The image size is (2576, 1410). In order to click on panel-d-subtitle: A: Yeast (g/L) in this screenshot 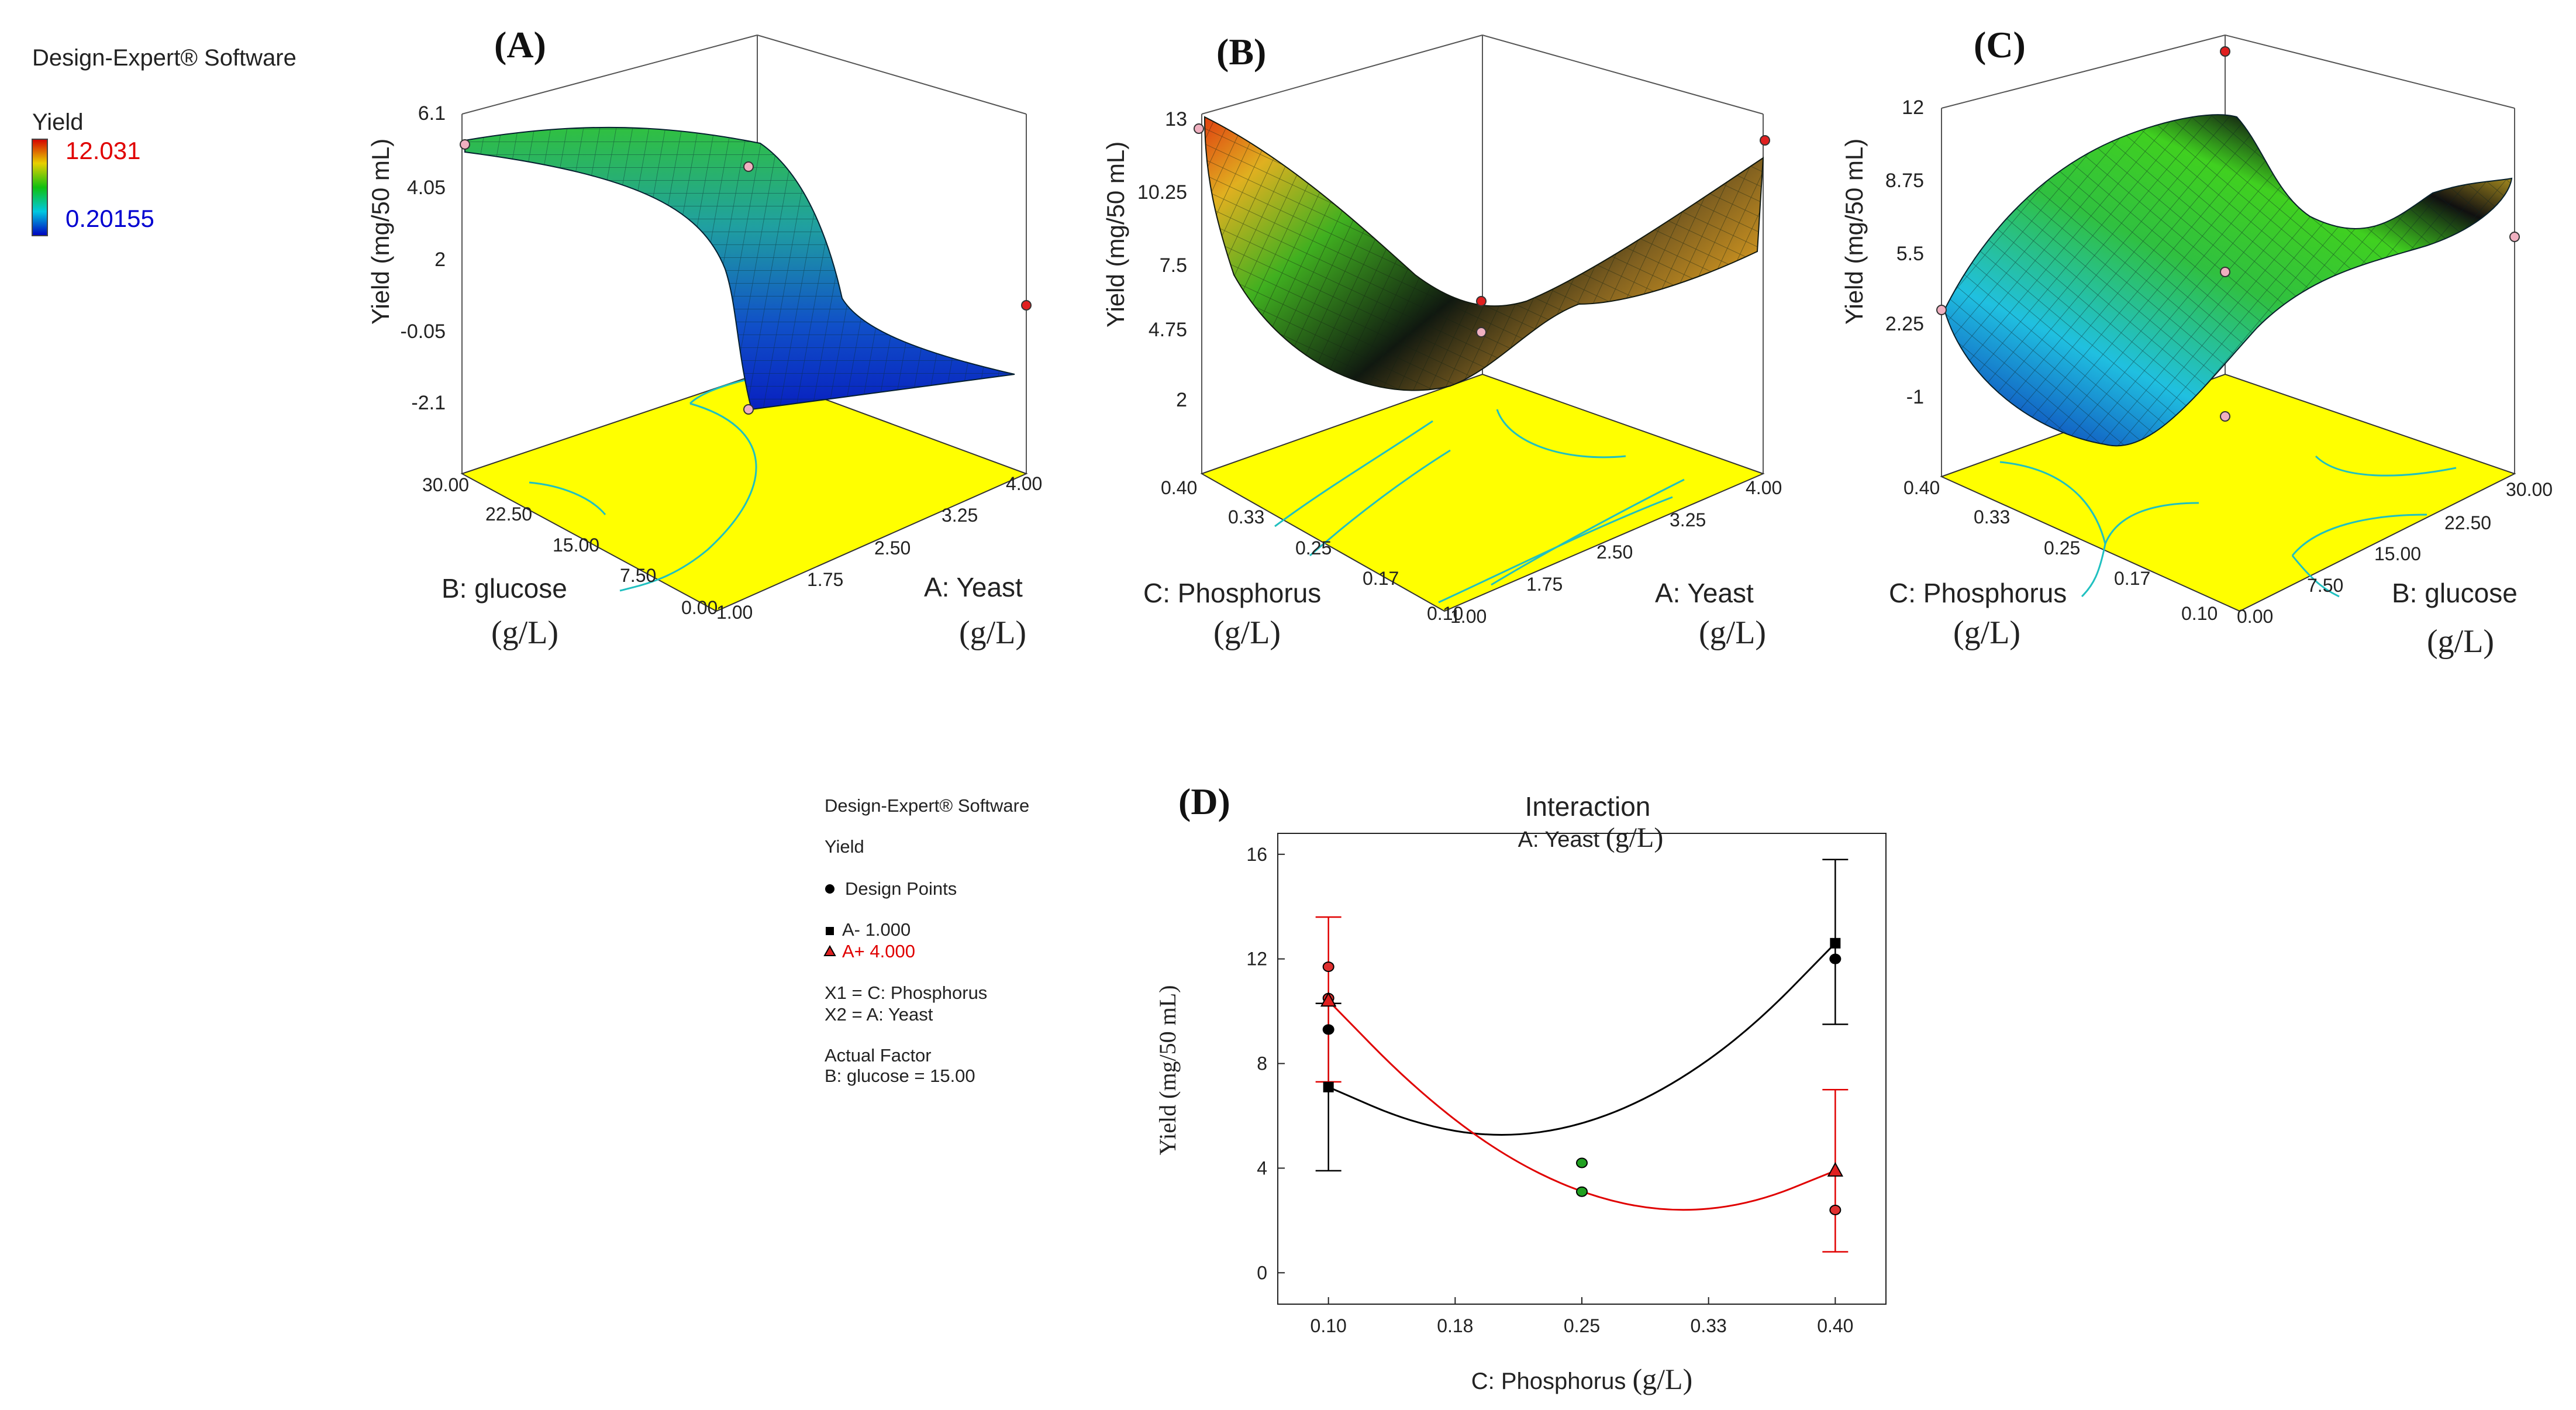, I will do `click(1591, 837)`.